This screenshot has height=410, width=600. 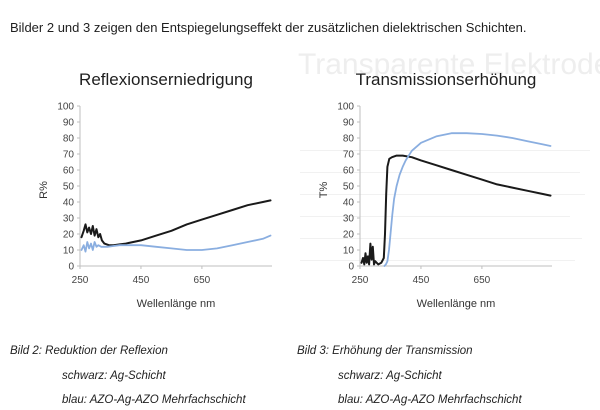 I want to click on reflection-x-tick-label: 250, so click(x=80, y=280).